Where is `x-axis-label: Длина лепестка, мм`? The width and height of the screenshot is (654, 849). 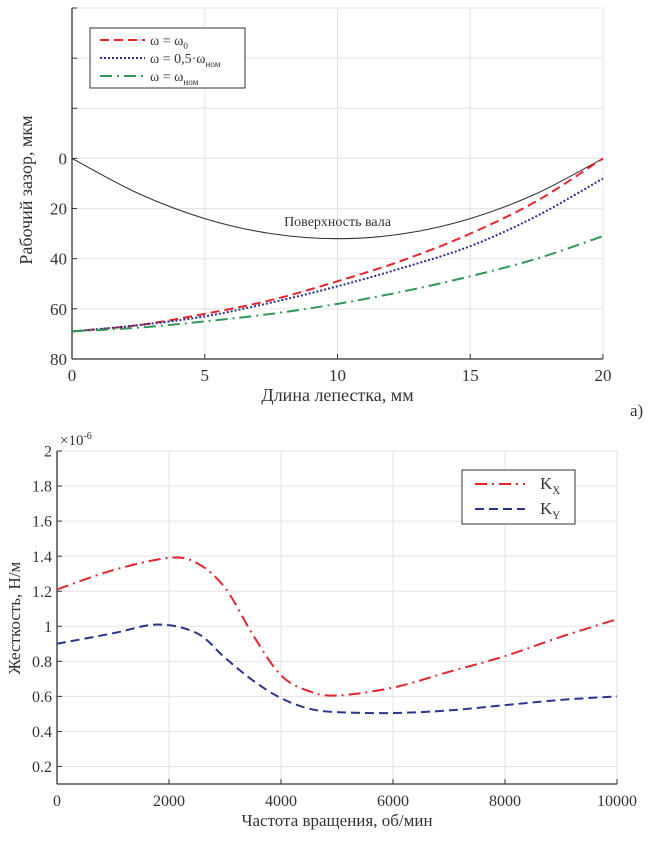 x-axis-label: Длина лепестка, мм is located at coordinates (337, 395).